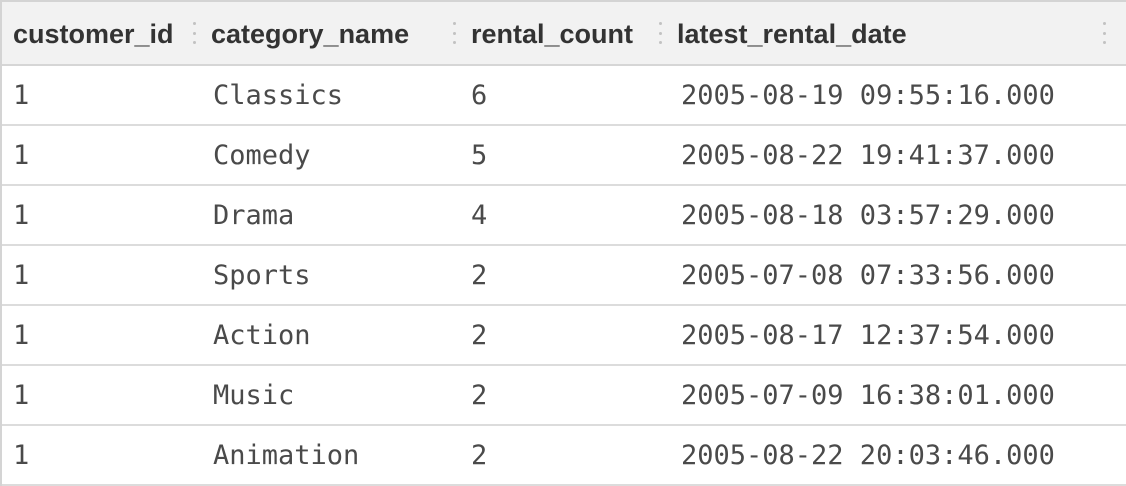 This screenshot has height=486, width=1126. I want to click on cell-category-name: Action, so click(330, 335).